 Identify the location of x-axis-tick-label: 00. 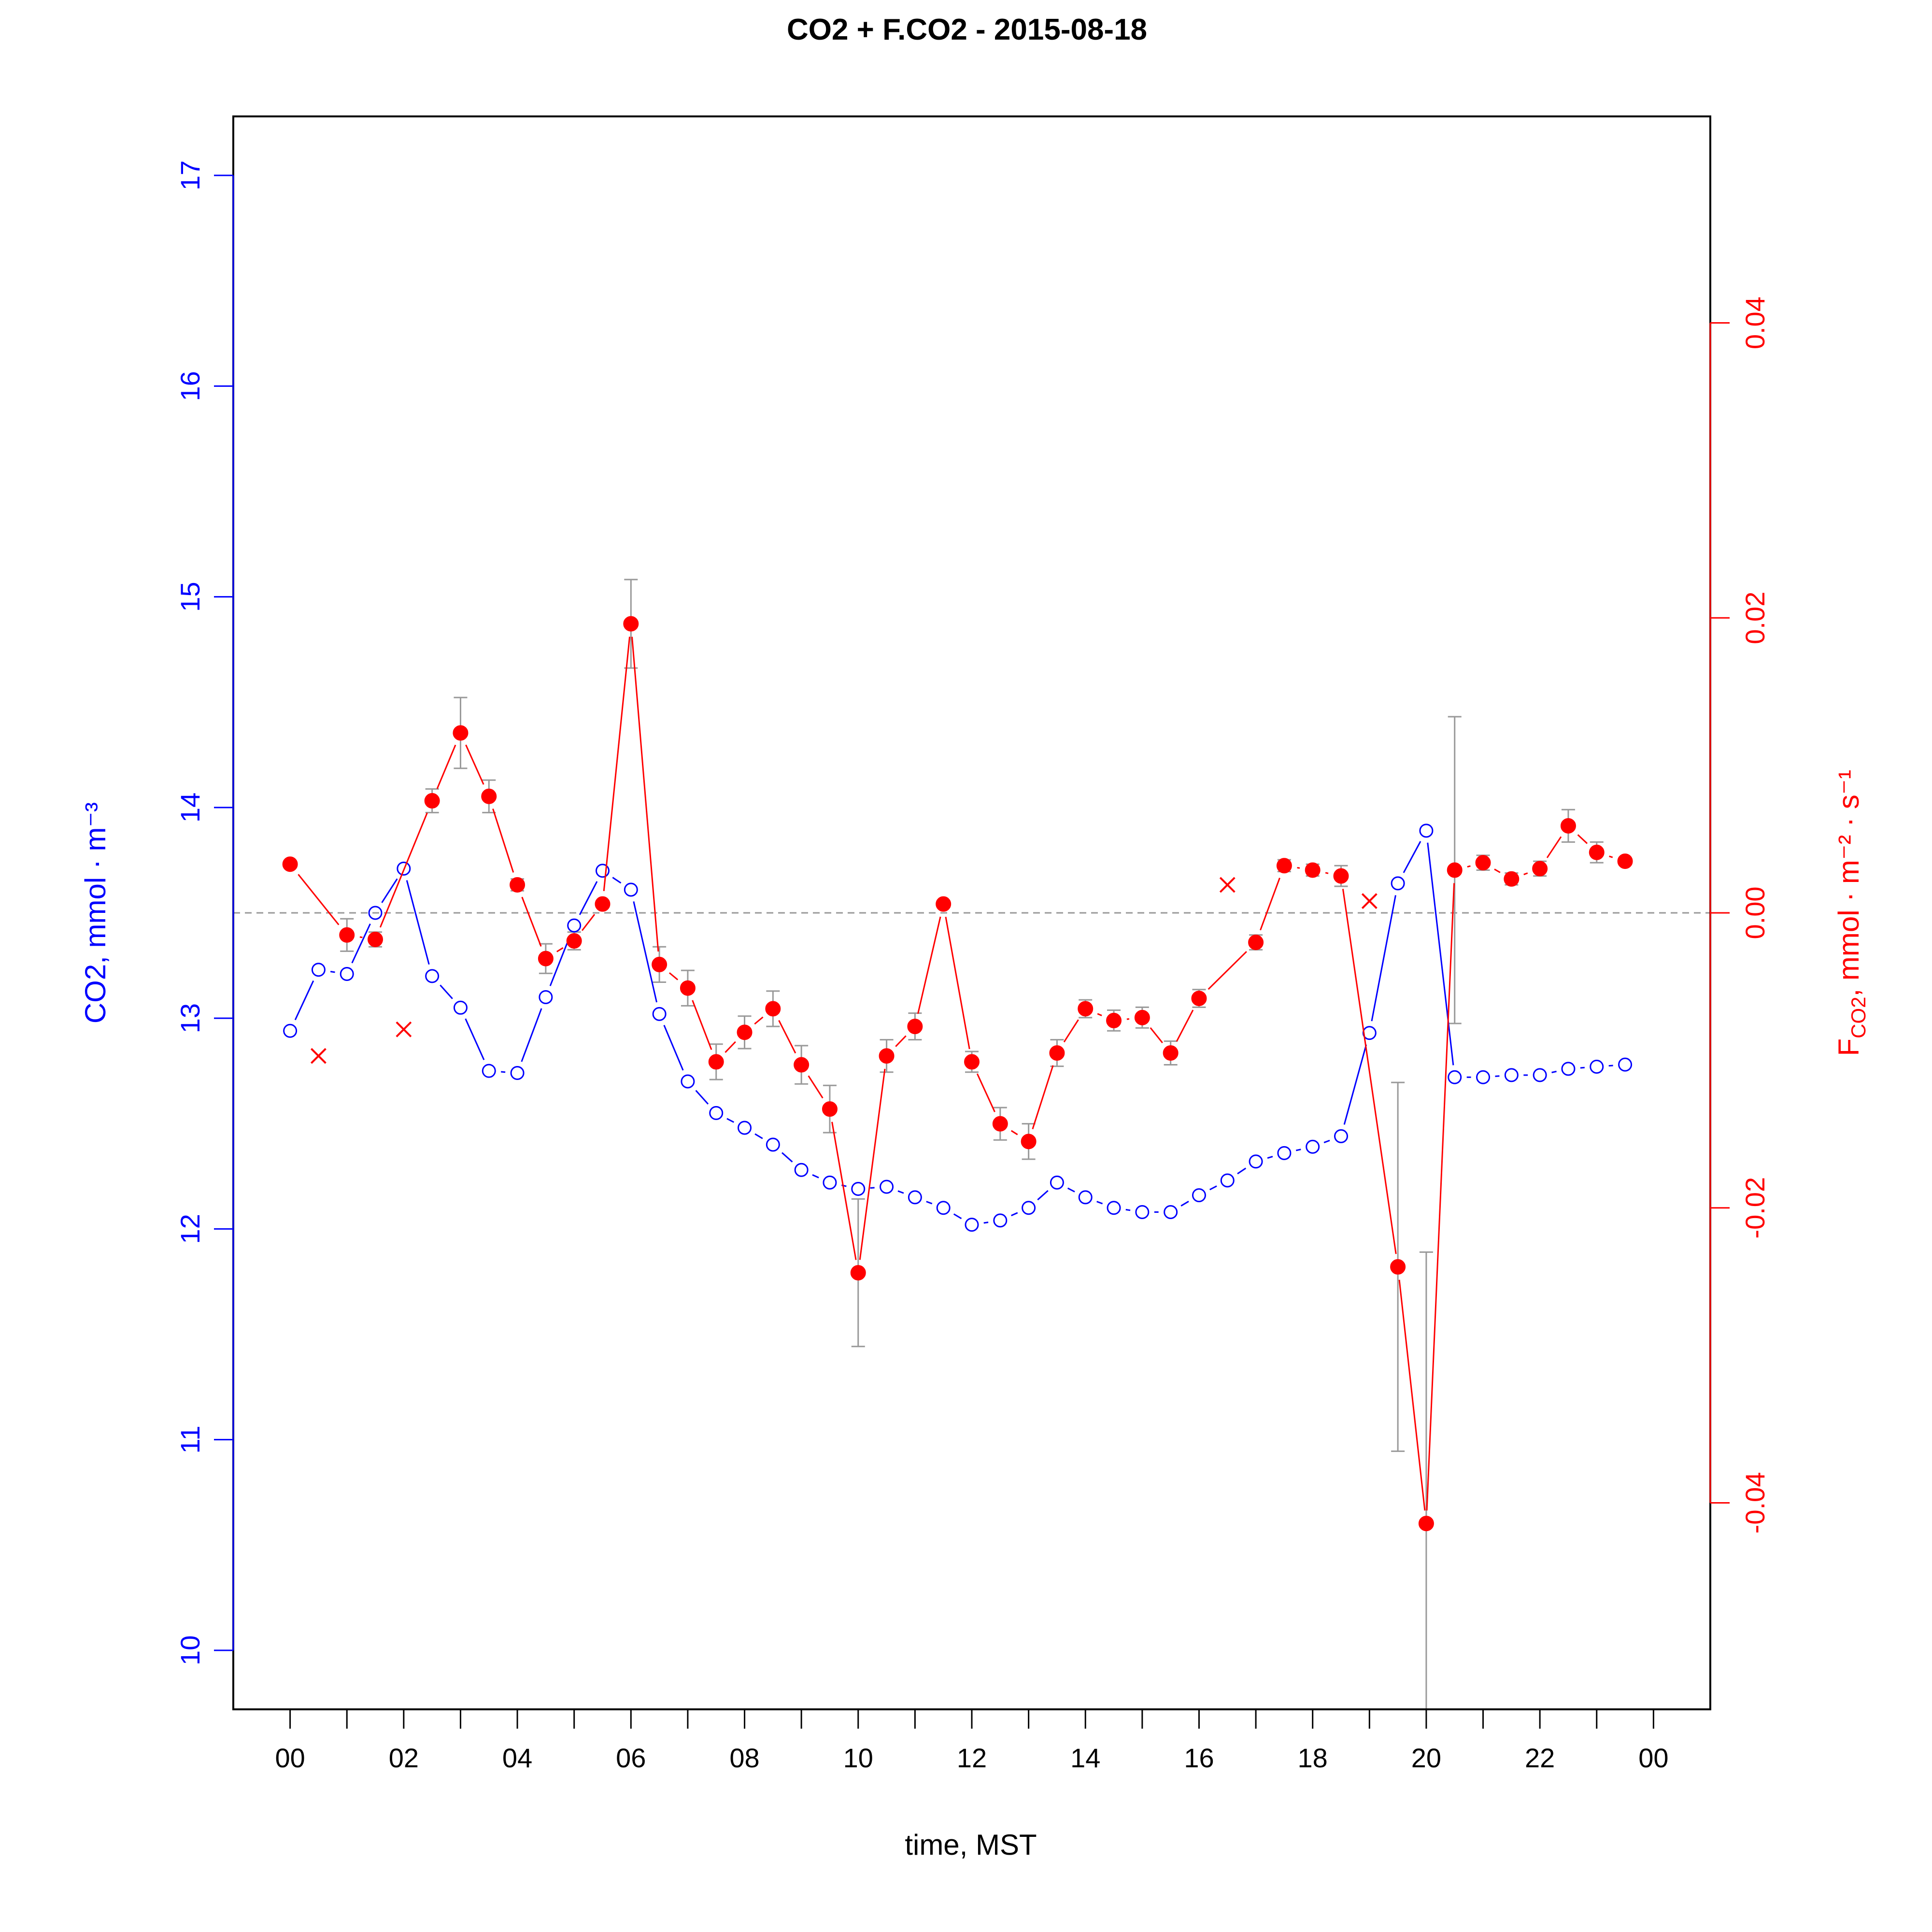
(1653, 1758).